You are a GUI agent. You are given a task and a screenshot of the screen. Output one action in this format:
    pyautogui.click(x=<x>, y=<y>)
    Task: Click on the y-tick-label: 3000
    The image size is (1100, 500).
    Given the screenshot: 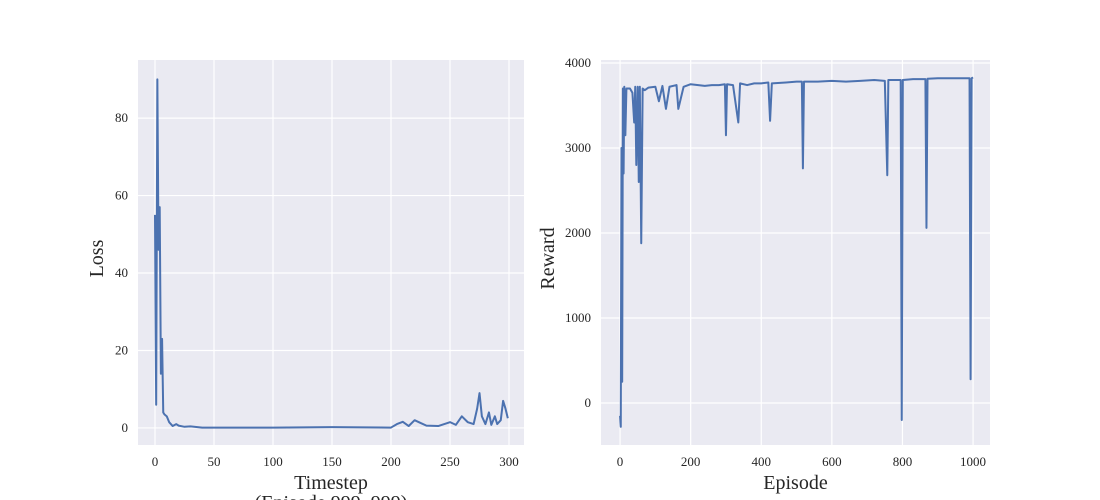 What is the action you would take?
    pyautogui.click(x=578, y=147)
    